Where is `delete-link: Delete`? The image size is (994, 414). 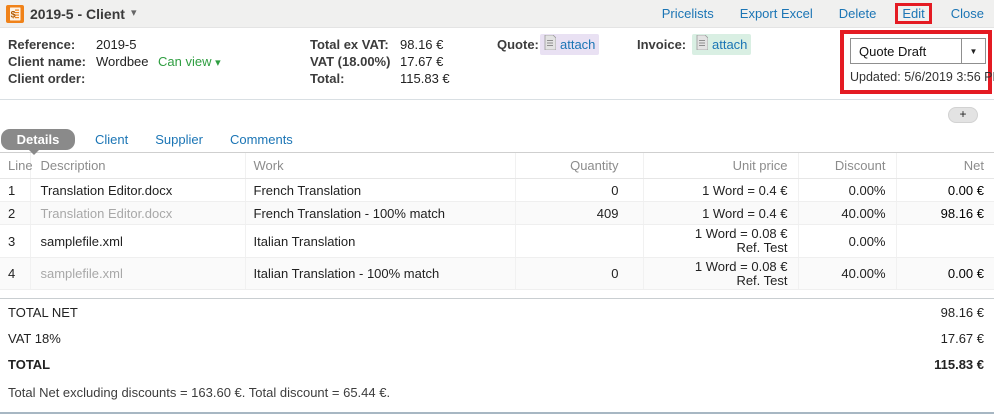 delete-link: Delete is located at coordinates (857, 13).